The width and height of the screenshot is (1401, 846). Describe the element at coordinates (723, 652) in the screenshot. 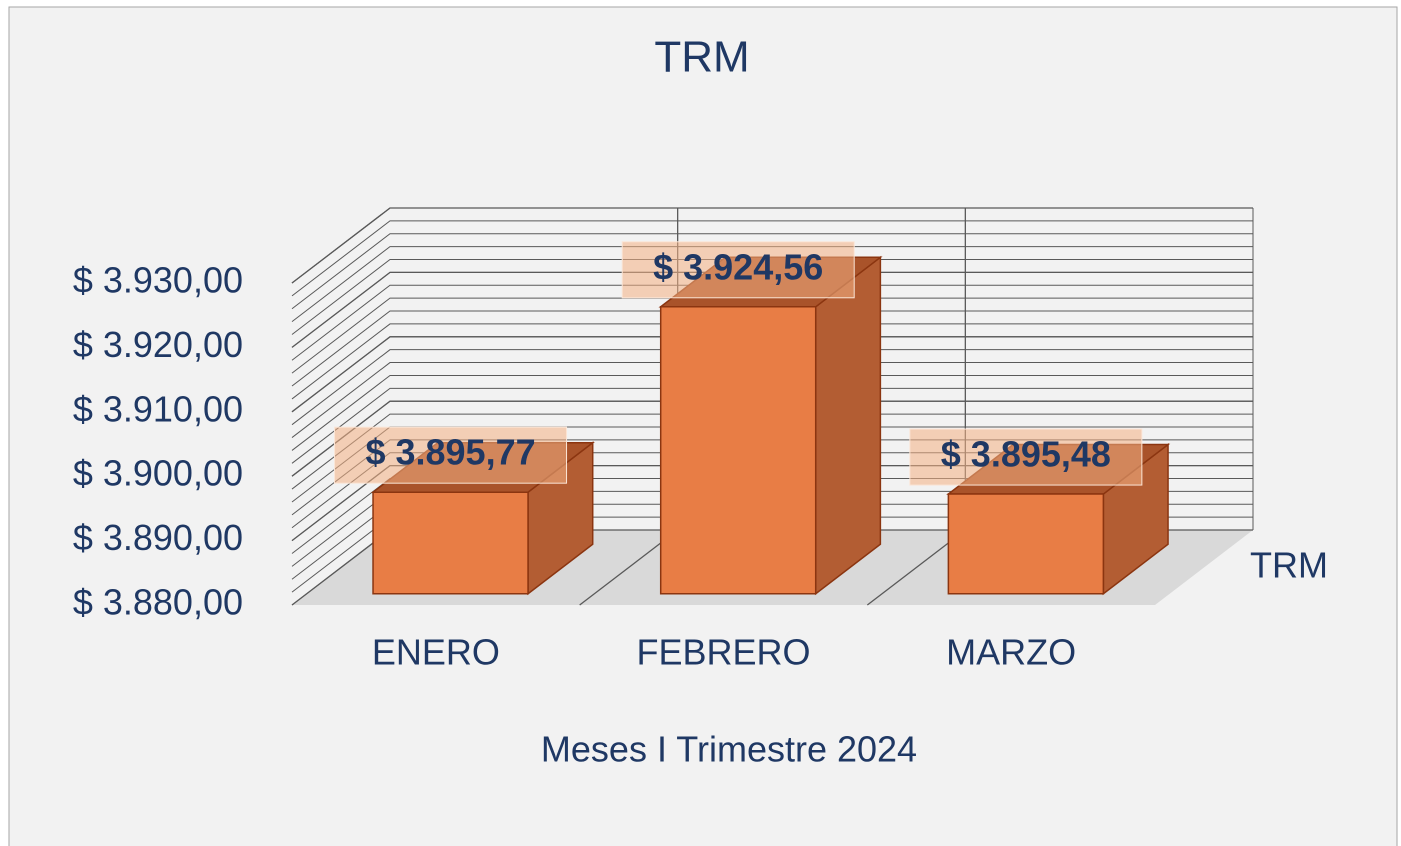

I see `x-tick-label: FEBRERO` at that location.